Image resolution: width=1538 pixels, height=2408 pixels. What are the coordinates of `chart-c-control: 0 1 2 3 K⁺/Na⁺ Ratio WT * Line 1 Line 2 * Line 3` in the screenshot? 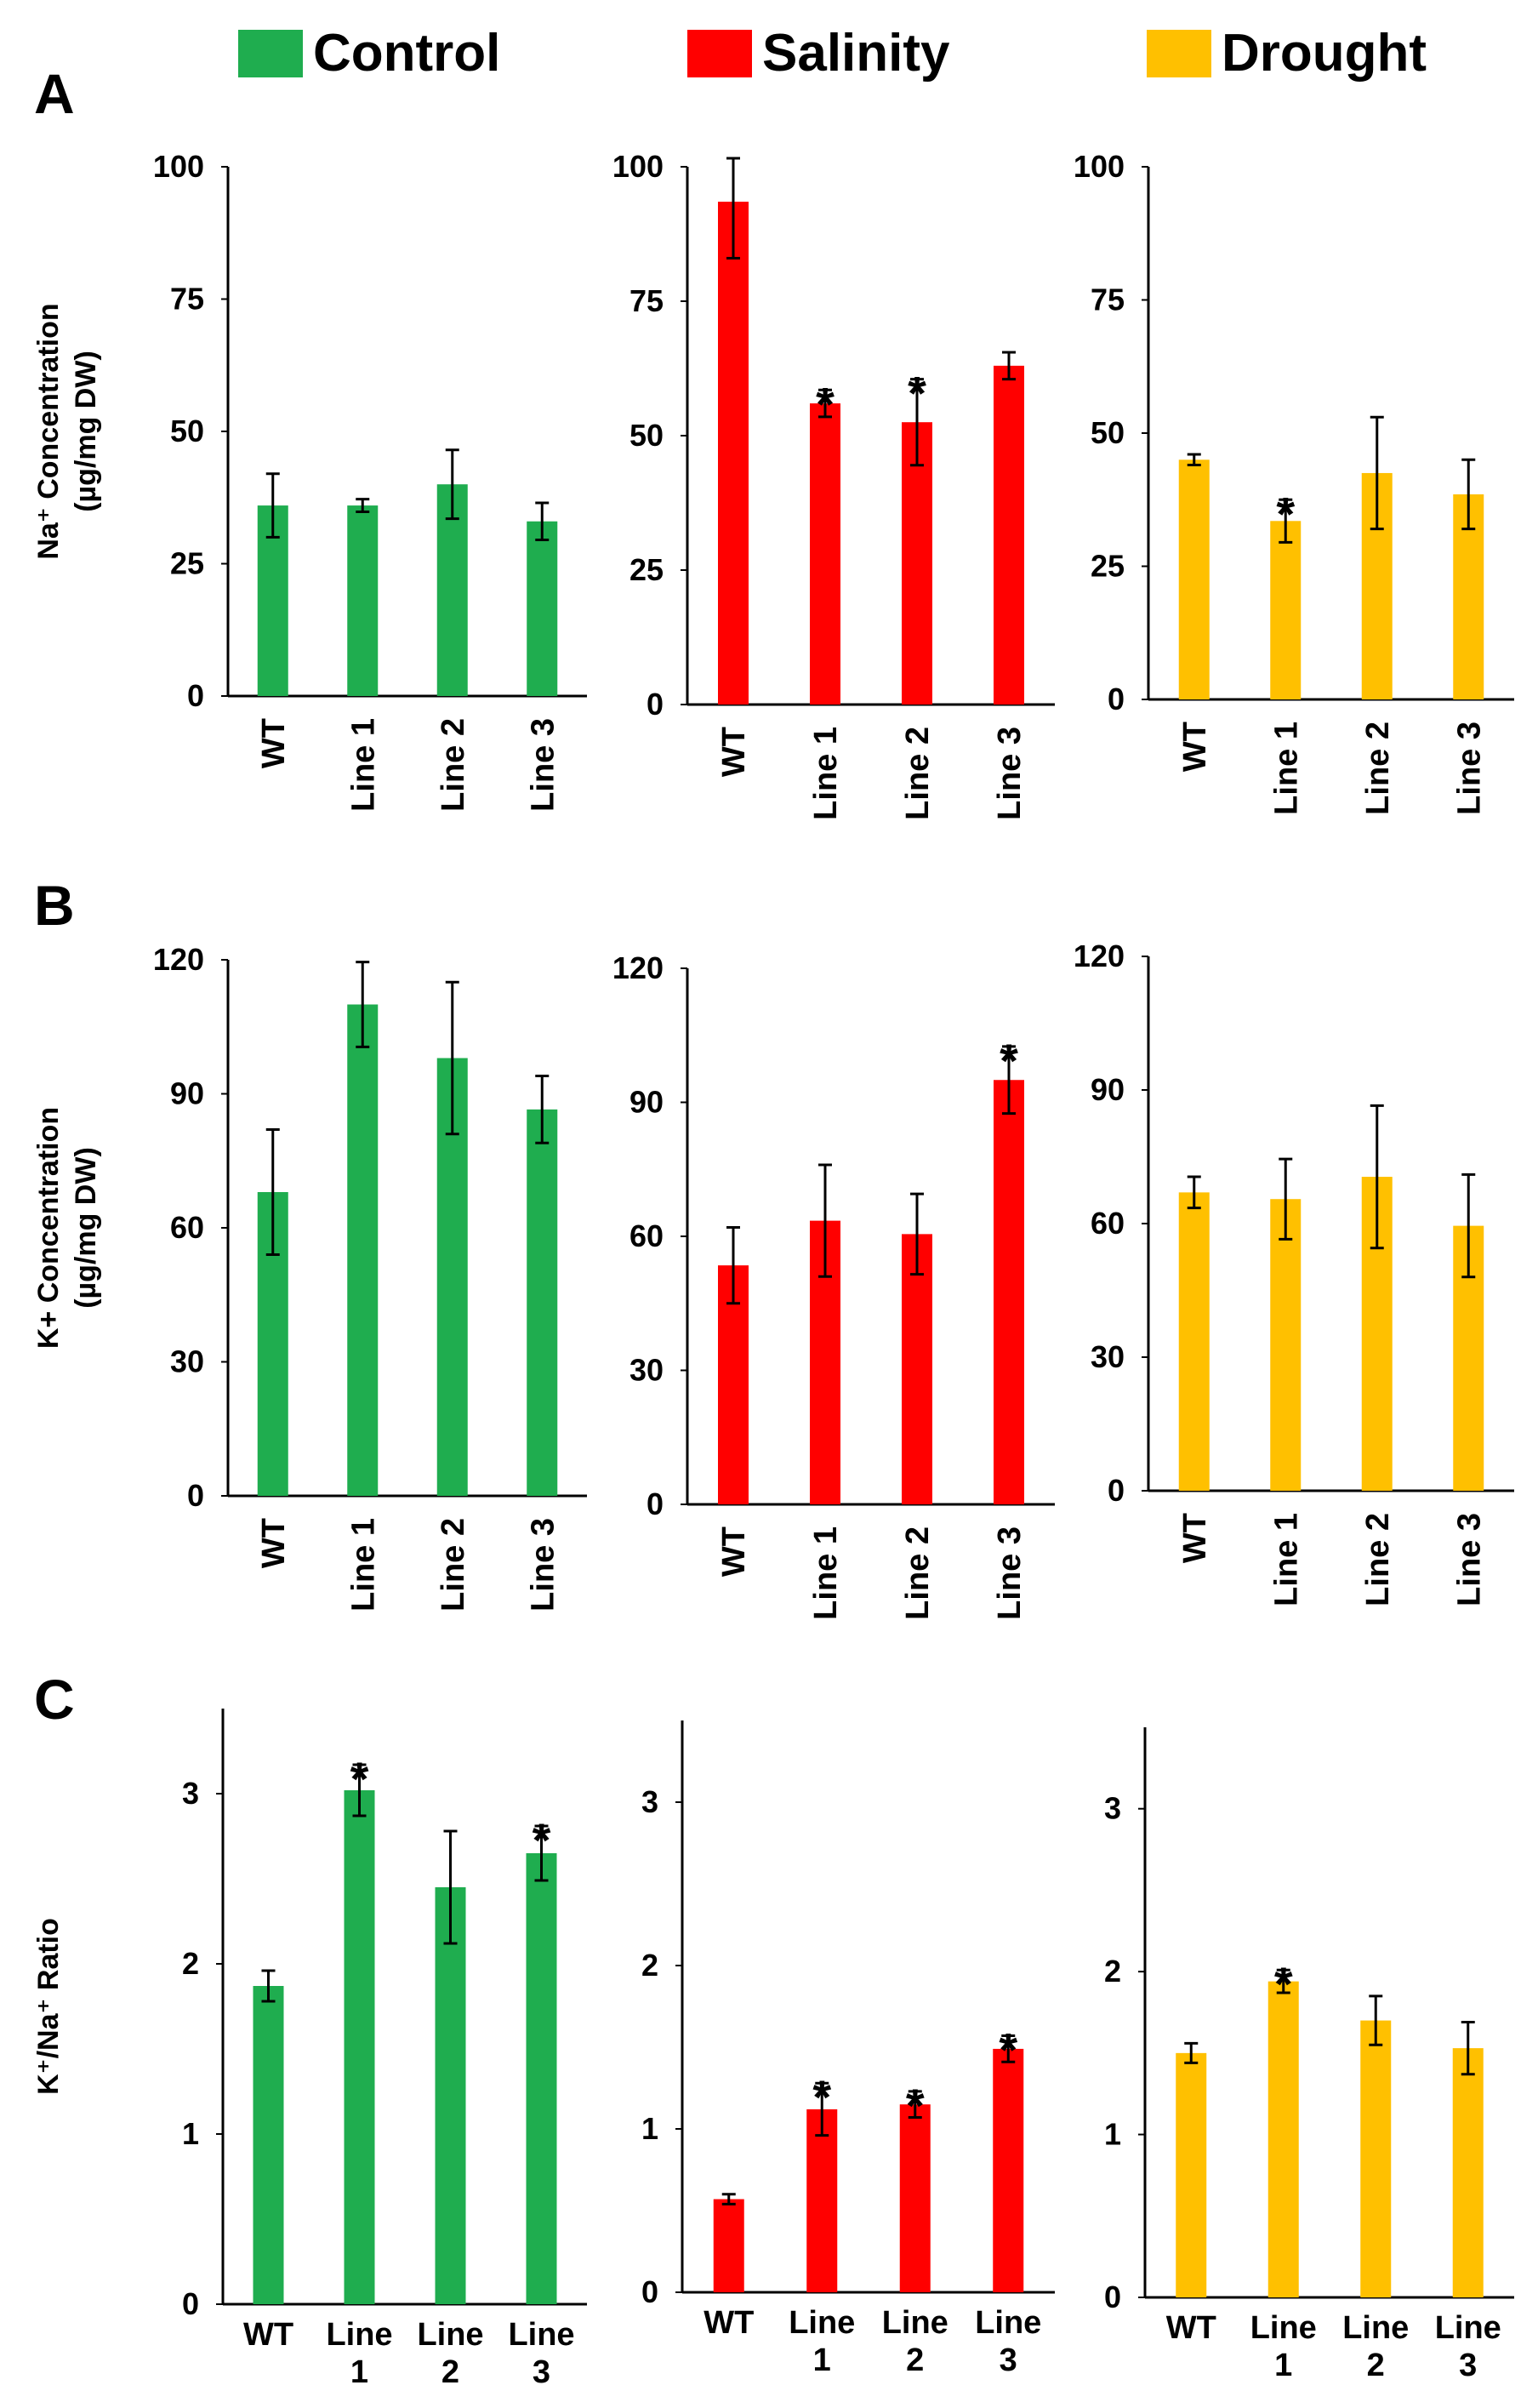 It's located at (309, 2049).